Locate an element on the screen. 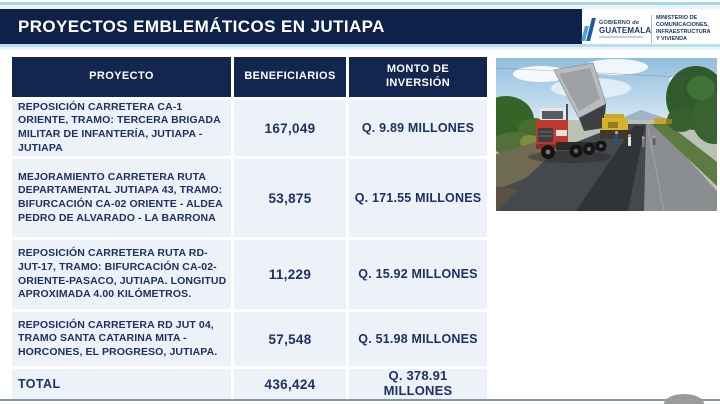  webcam-overlay-bubble is located at coordinates (684, 399).